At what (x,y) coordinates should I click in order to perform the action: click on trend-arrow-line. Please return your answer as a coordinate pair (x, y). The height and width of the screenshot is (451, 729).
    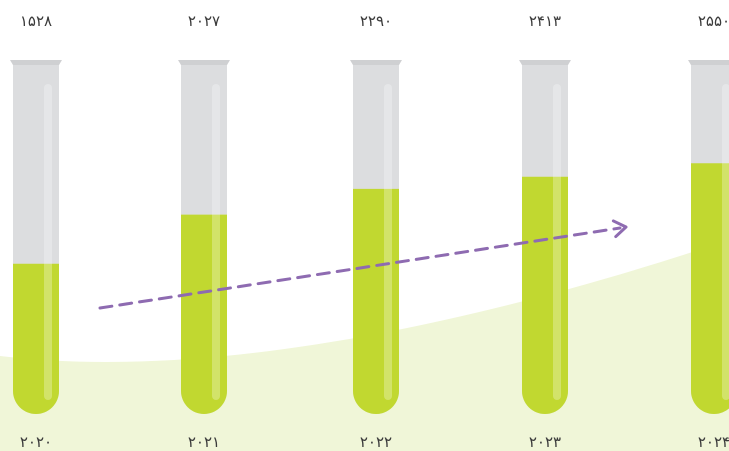
    Looking at the image, I should click on (360, 268).